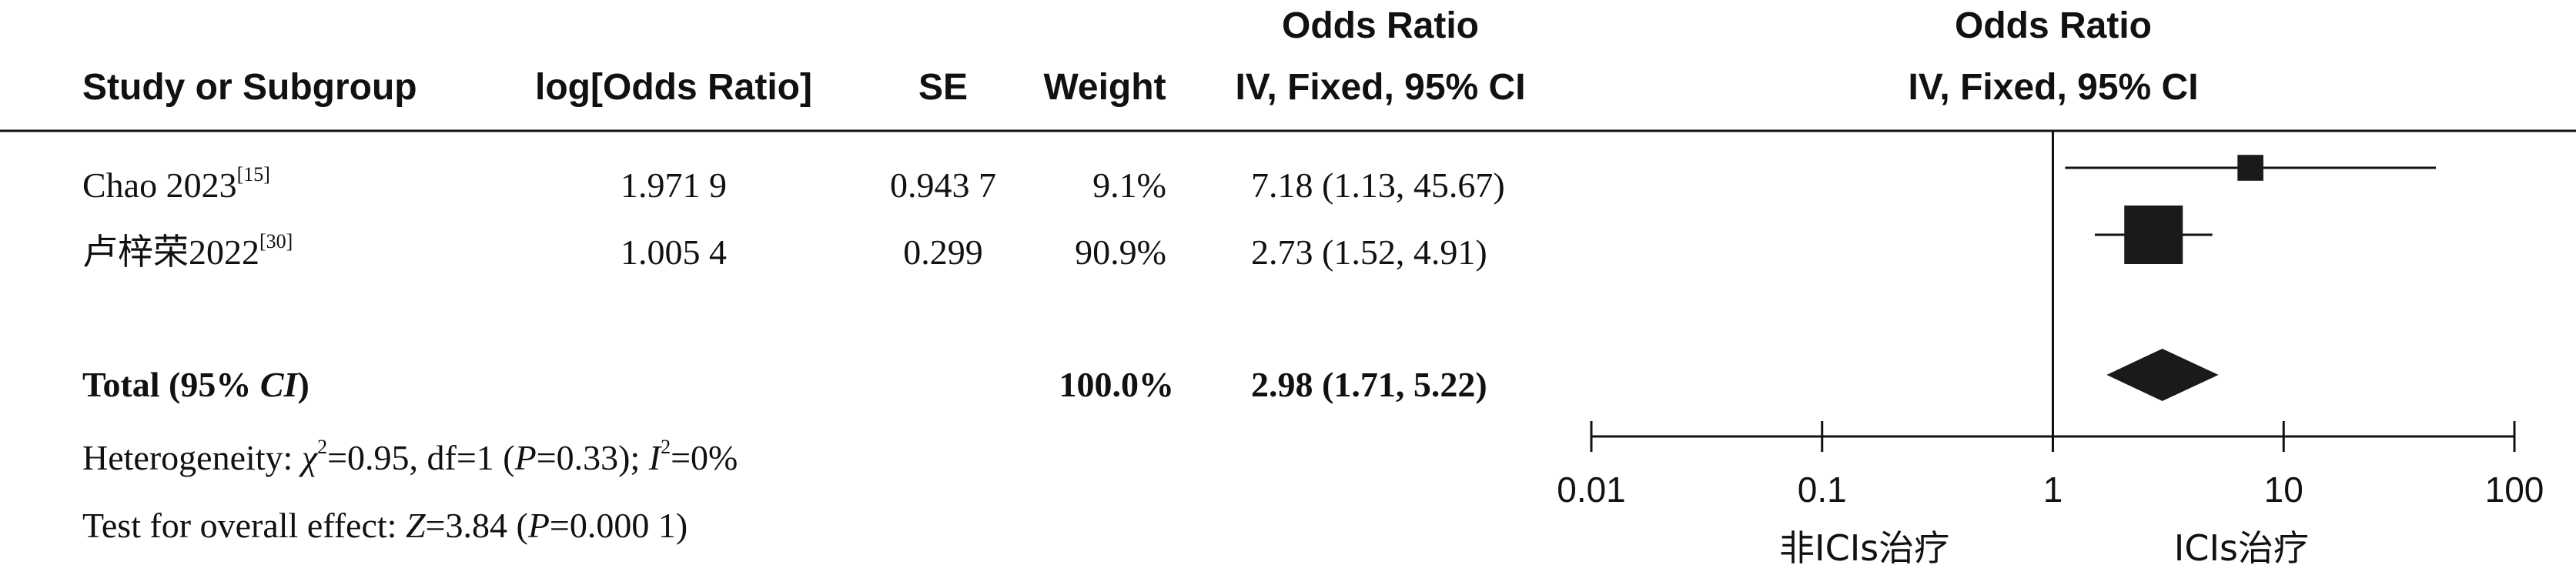  Describe the element at coordinates (176, 184) in the screenshot. I see `study-name-1: Chao 2023[15]` at that location.